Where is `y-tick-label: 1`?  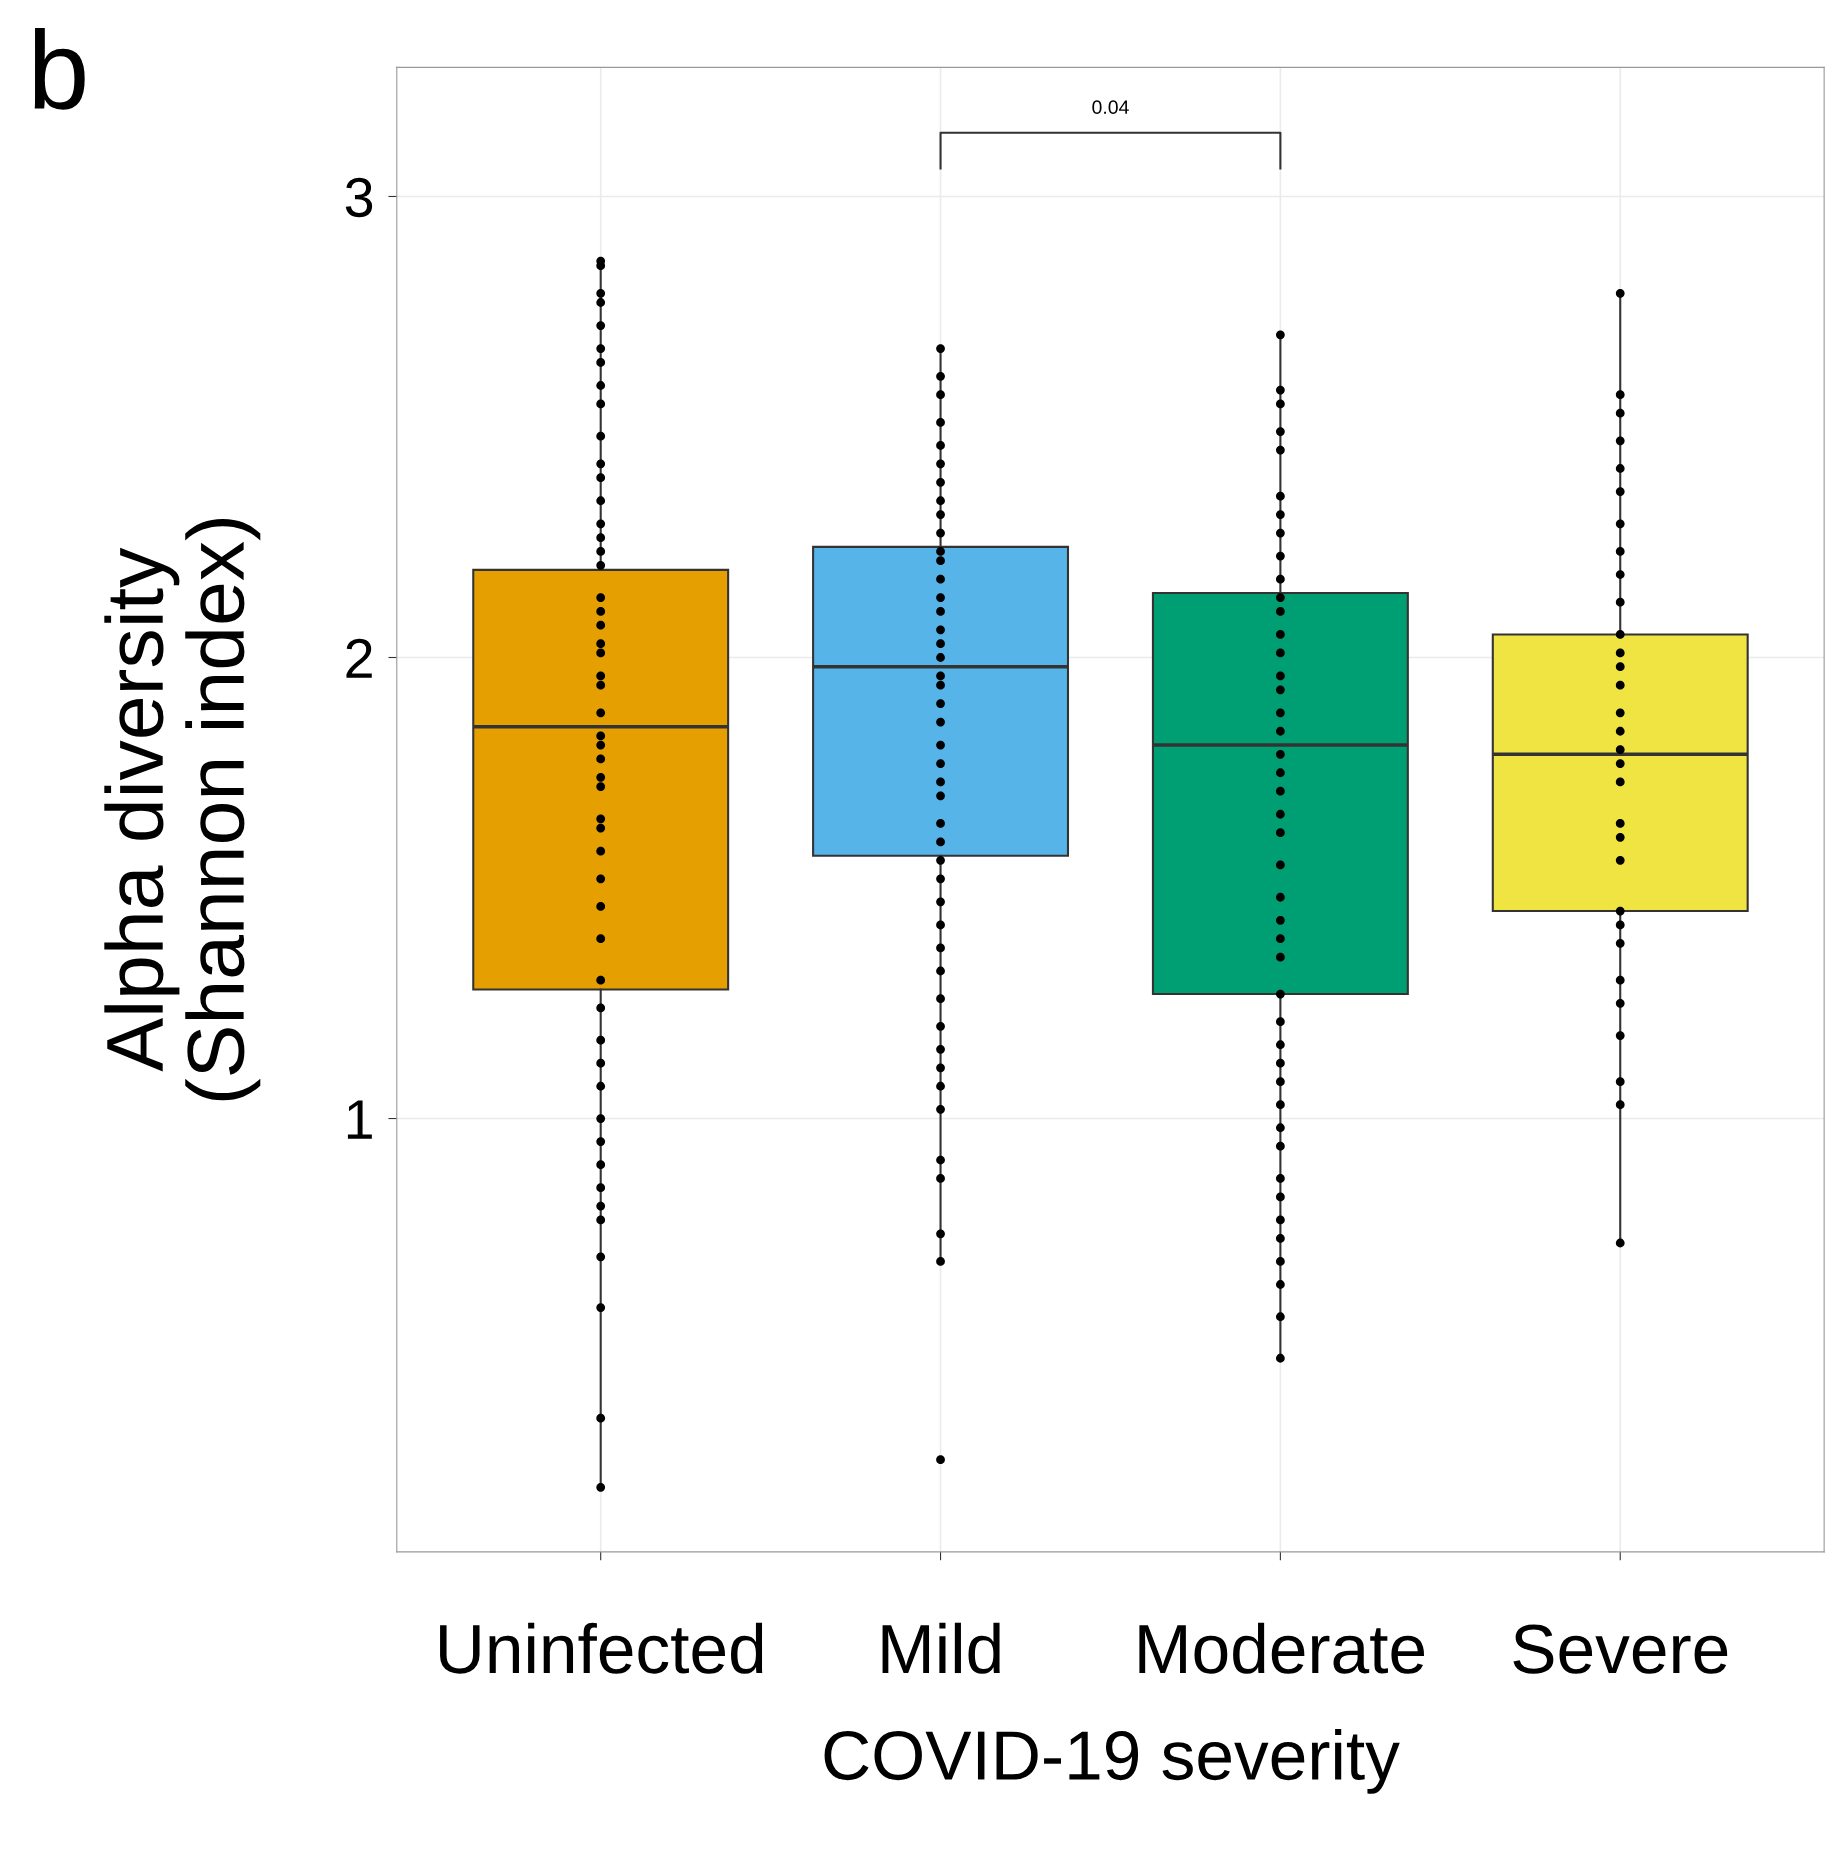 y-tick-label: 1 is located at coordinates (359, 1119).